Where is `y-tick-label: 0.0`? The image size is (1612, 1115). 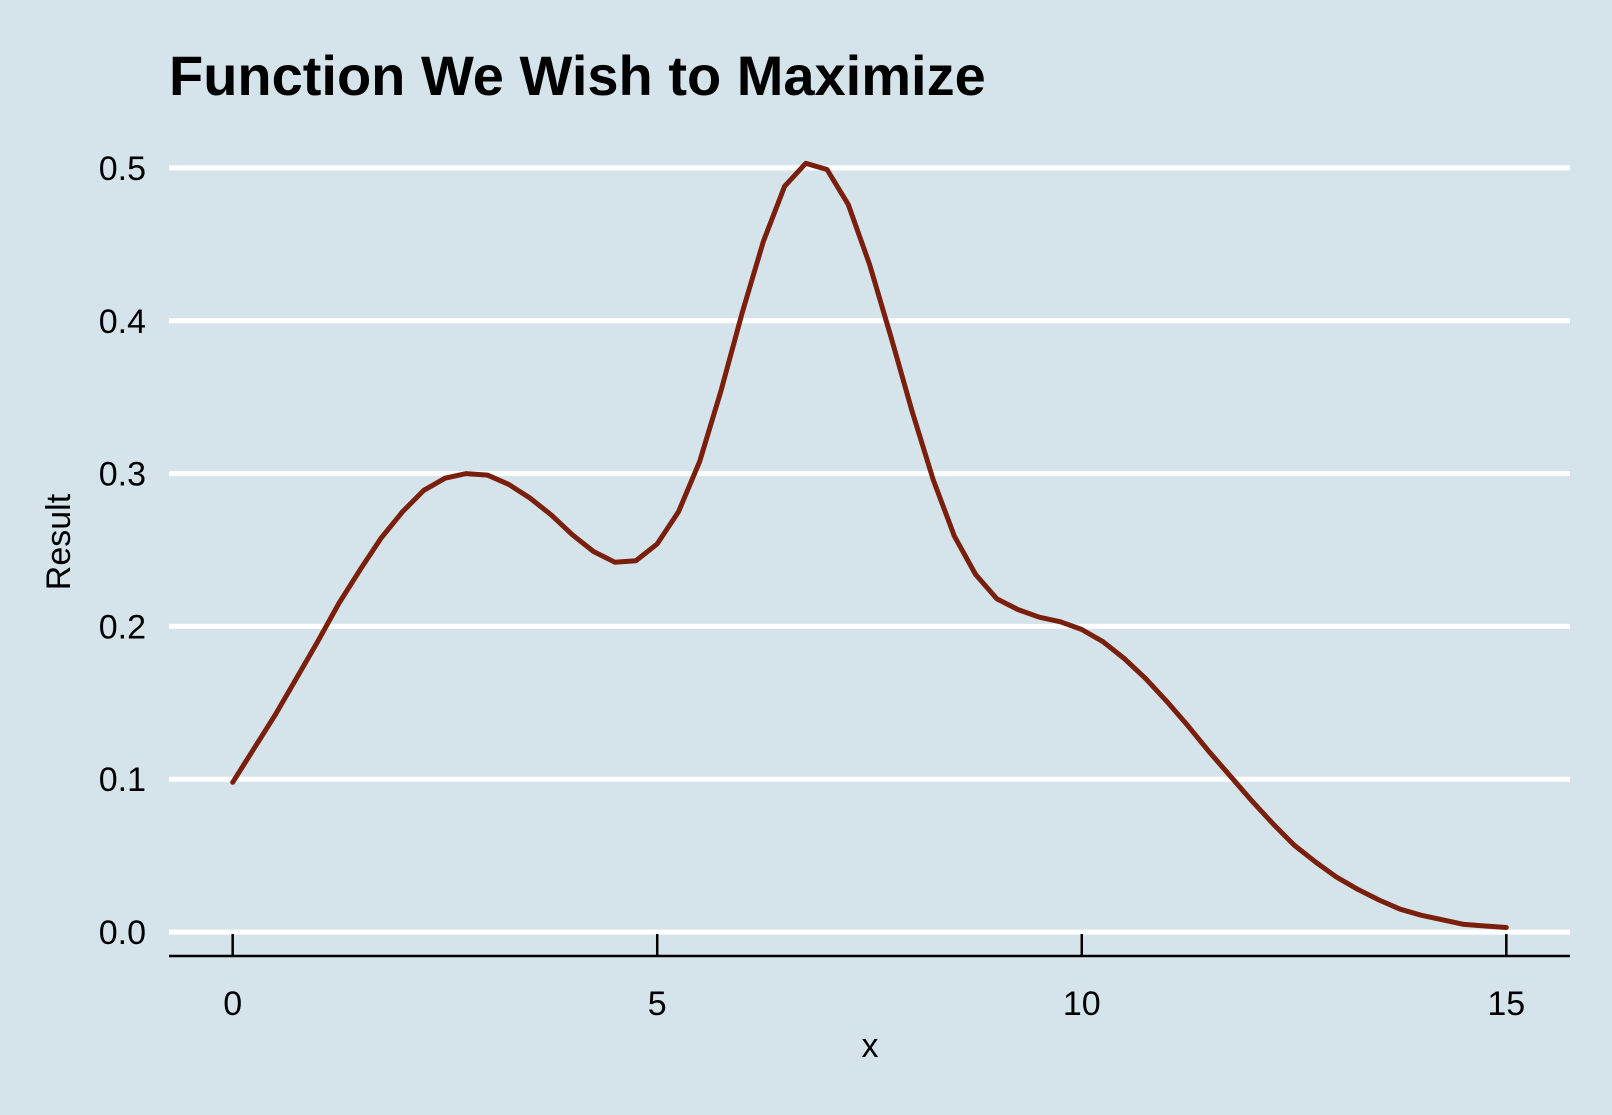
y-tick-label: 0.0 is located at coordinates (122, 933).